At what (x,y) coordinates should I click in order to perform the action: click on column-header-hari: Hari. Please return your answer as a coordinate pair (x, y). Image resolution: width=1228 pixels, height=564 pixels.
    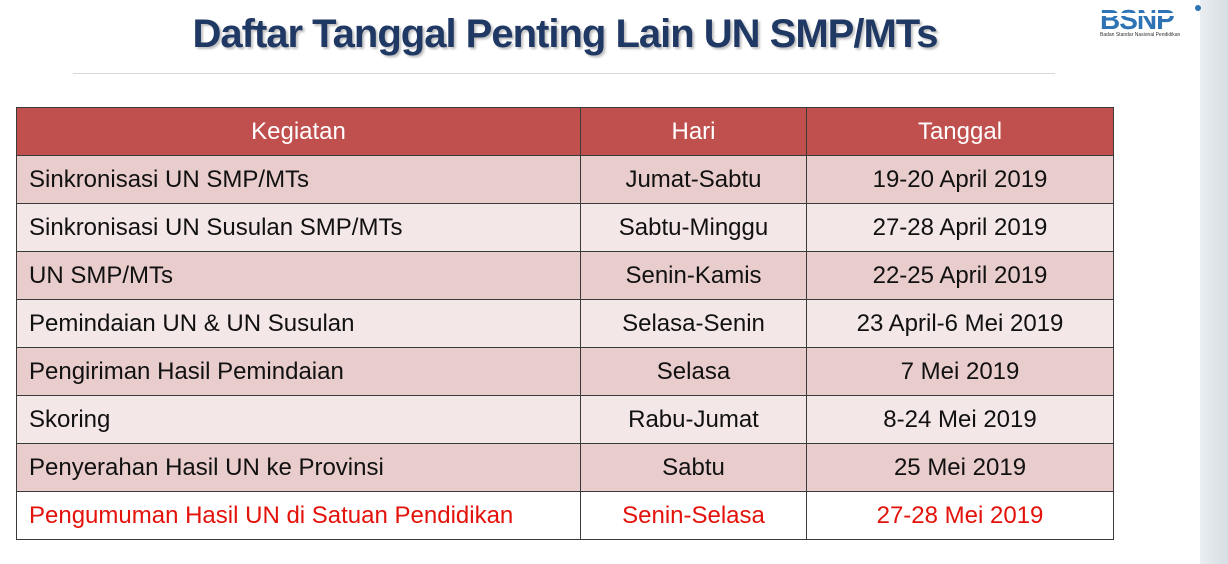
    Looking at the image, I should click on (693, 131).